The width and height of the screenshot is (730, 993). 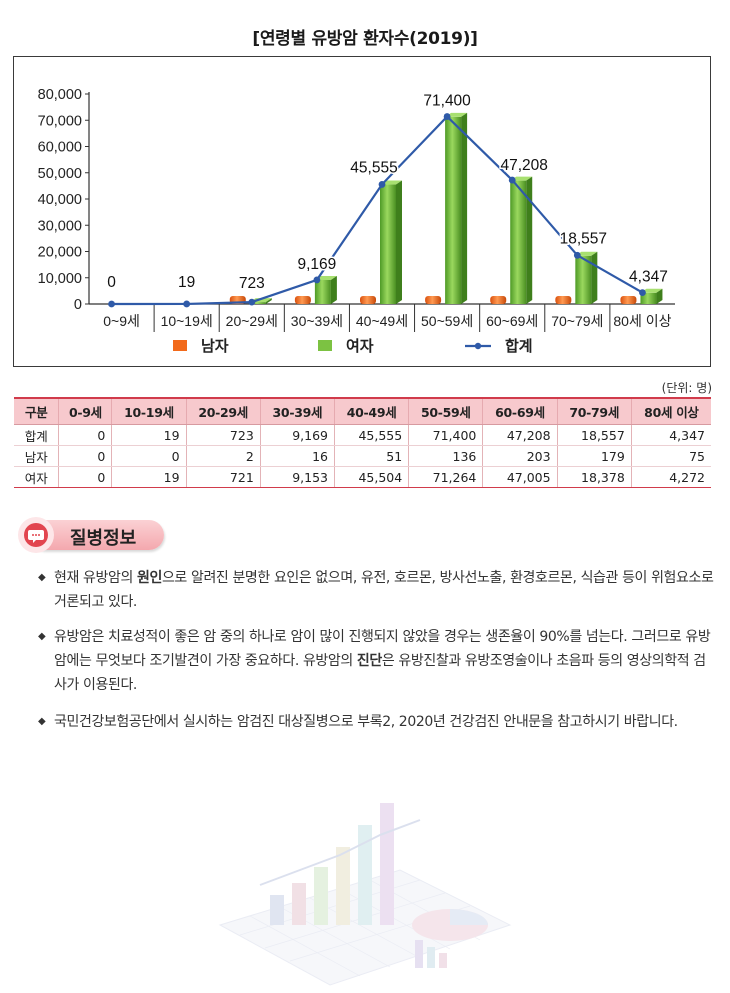 What do you see at coordinates (60, 174) in the screenshot?
I see `y-tick-label: 50,000` at bounding box center [60, 174].